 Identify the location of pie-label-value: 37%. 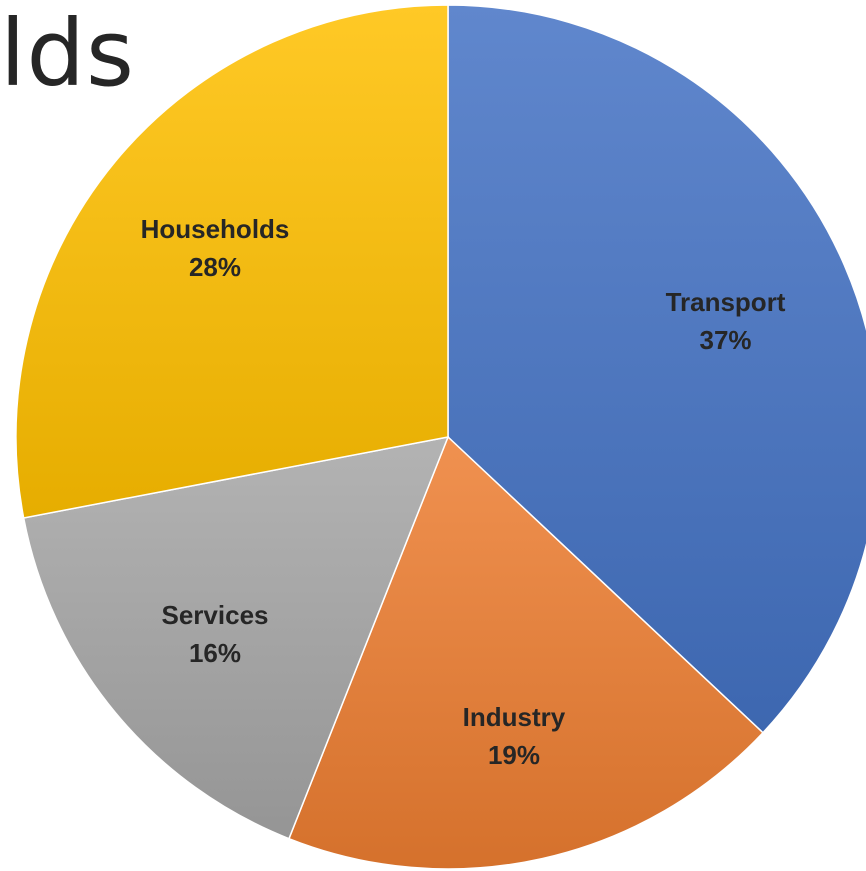
(726, 340).